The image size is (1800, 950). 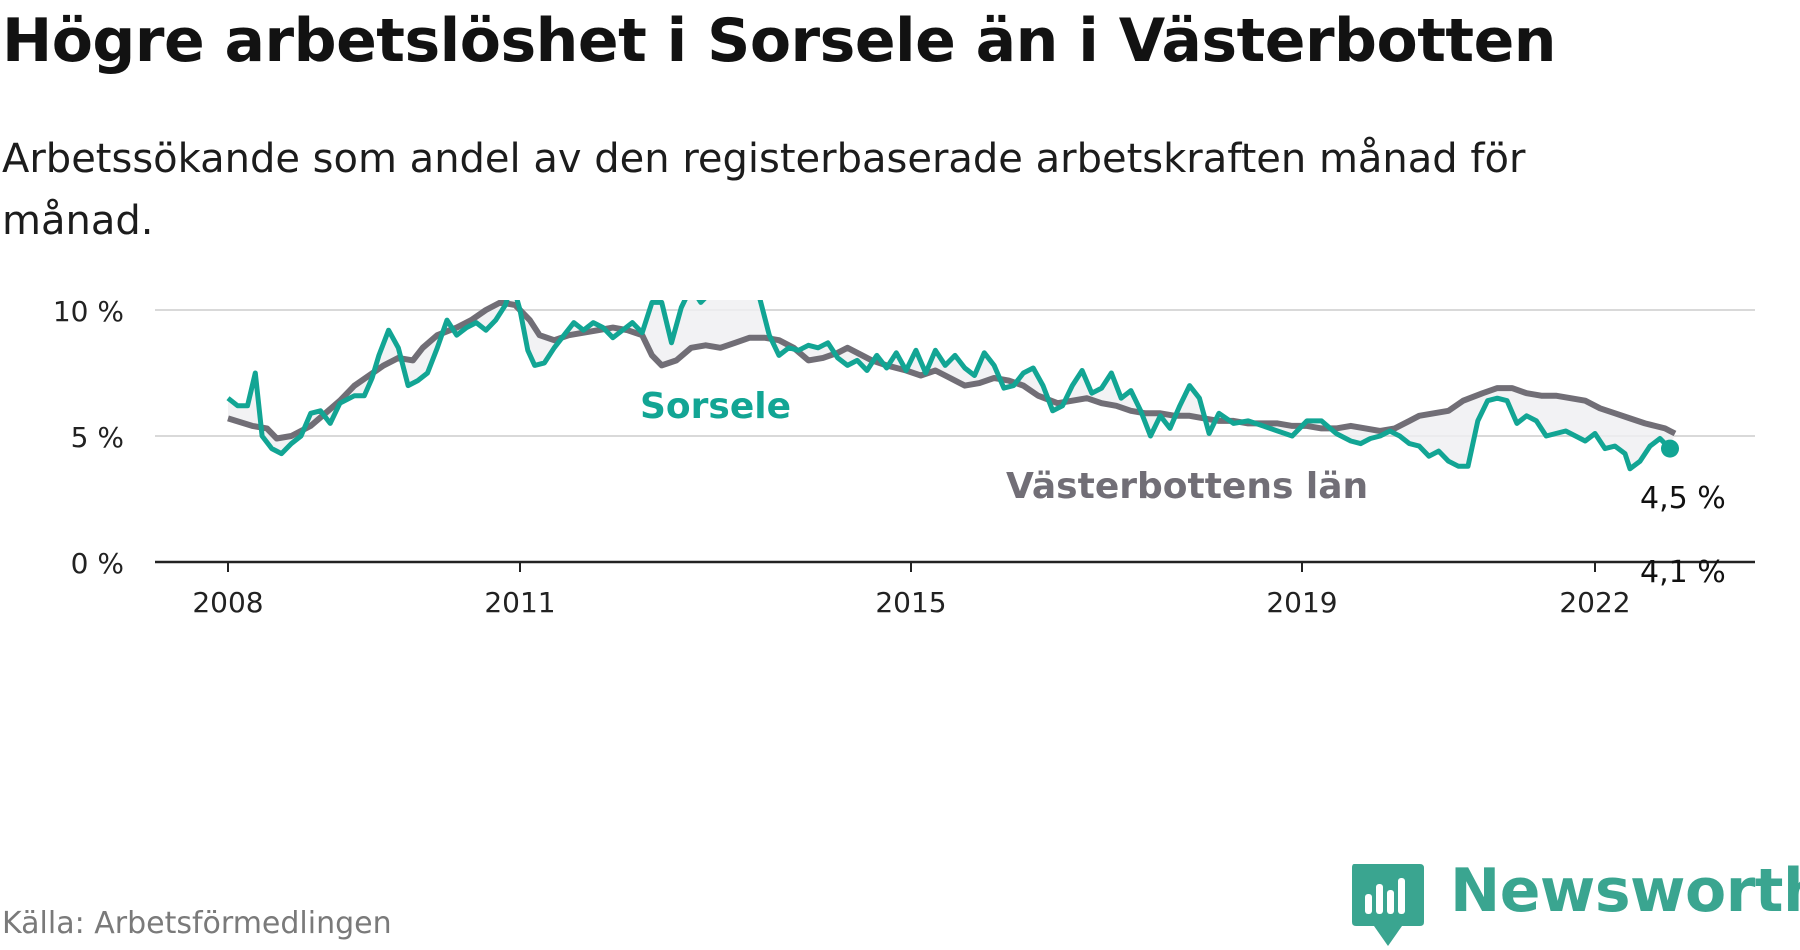 I want to click on x-tick-label: 2011, so click(x=519, y=602).